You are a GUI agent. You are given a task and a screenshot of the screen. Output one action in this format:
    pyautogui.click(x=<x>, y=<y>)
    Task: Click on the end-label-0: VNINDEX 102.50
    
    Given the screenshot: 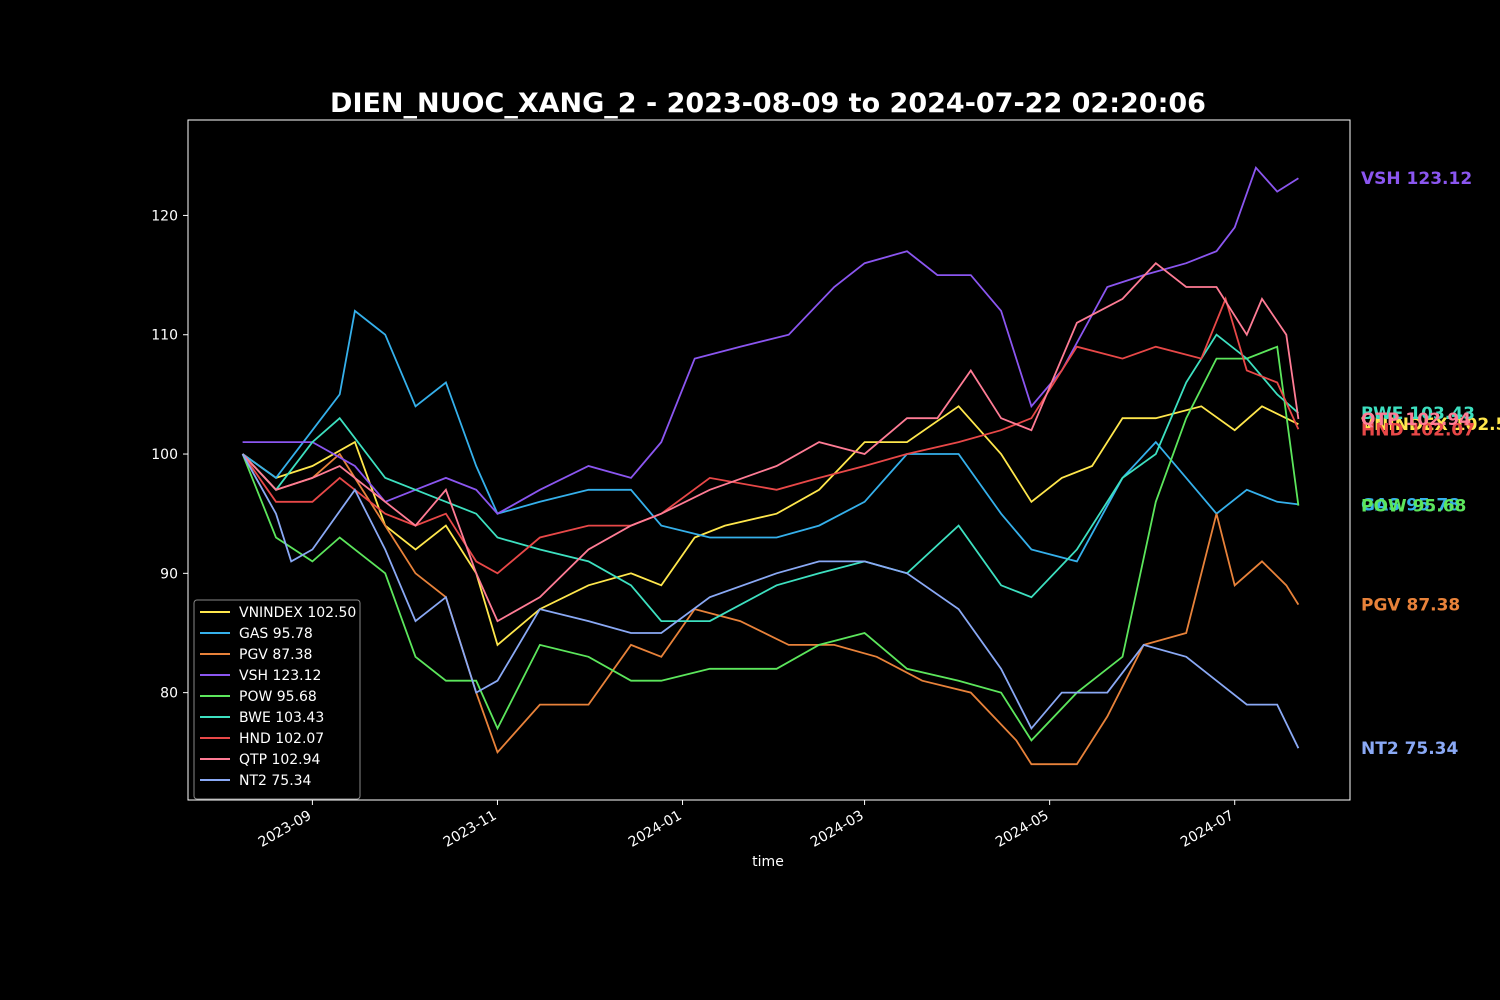 What is the action you would take?
    pyautogui.click(x=1430, y=425)
    